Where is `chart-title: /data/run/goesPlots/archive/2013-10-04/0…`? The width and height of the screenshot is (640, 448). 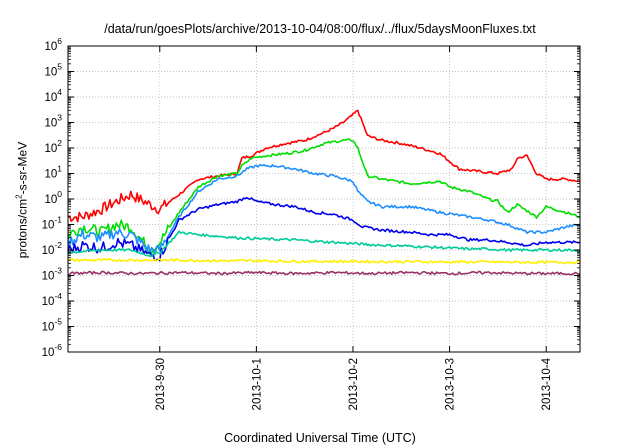
chart-title: /data/run/goesPlots/archive/2013-10-04/0… is located at coordinates (320, 29).